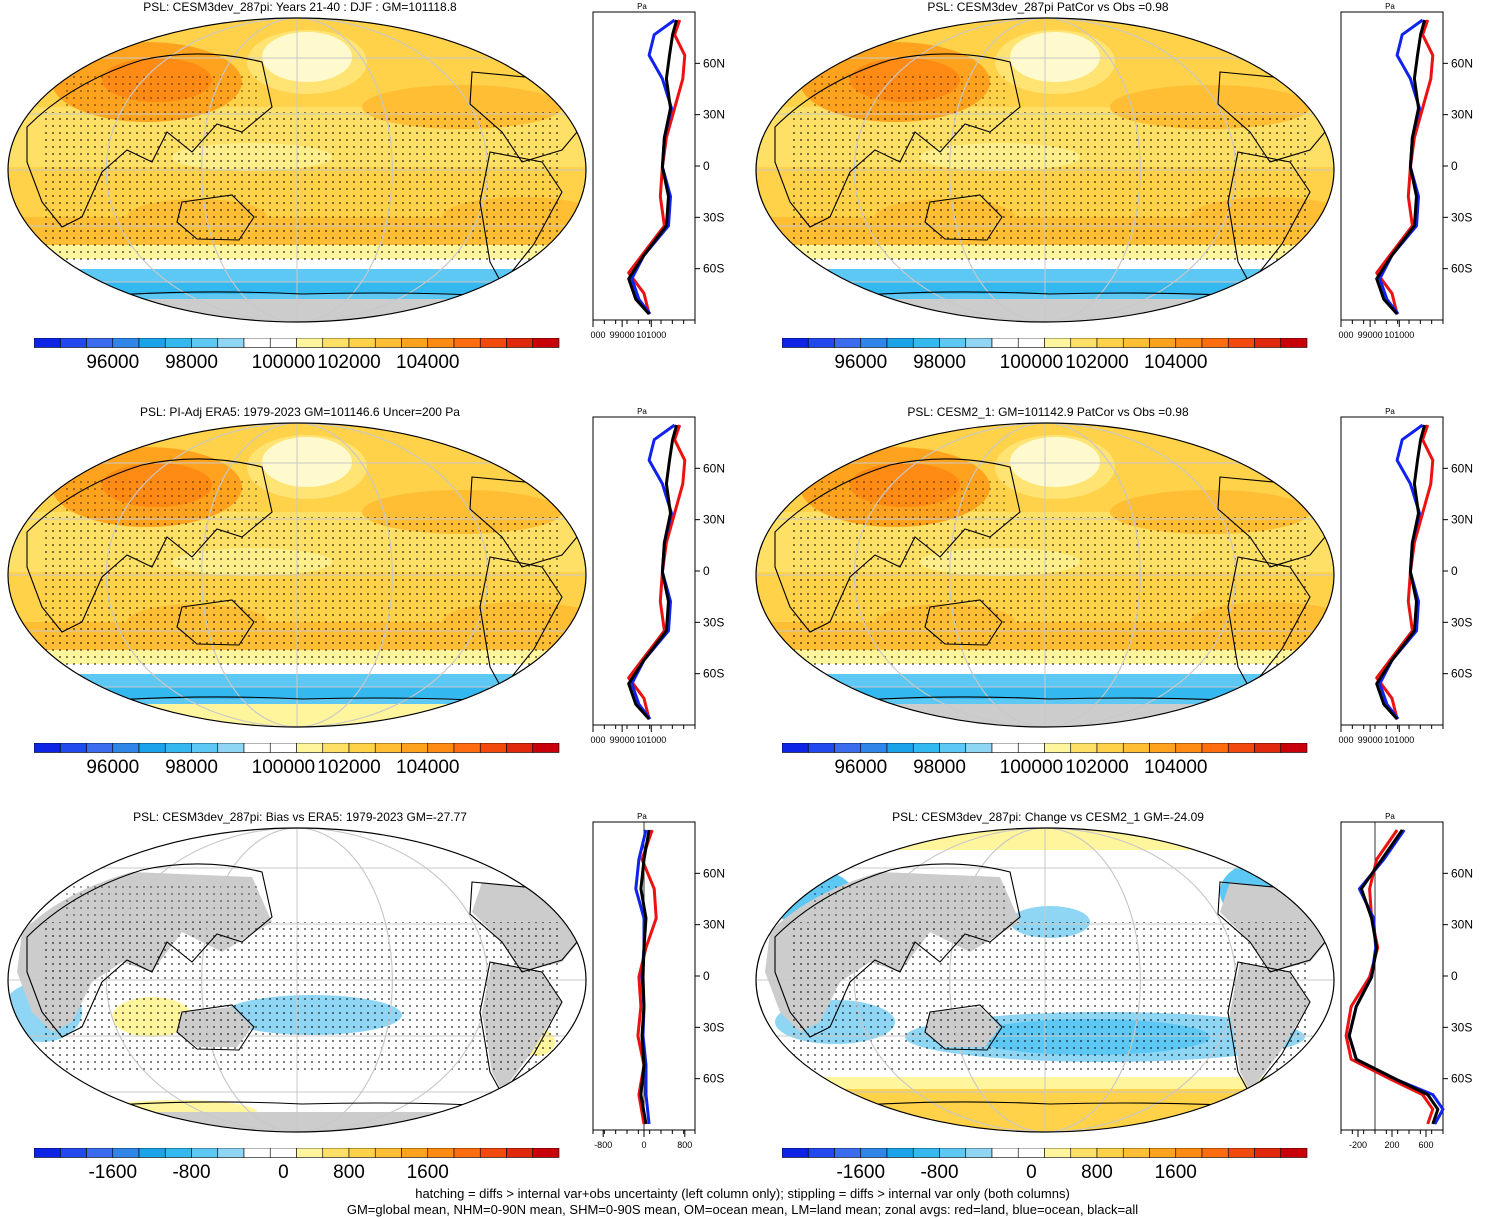 Image resolution: width=1485 pixels, height=1218 pixels. Describe the element at coordinates (1048, 7) in the screenshot. I see `panel-title: PSL: CESM3dev_287pi PatCor vs Obs =0.98` at that location.